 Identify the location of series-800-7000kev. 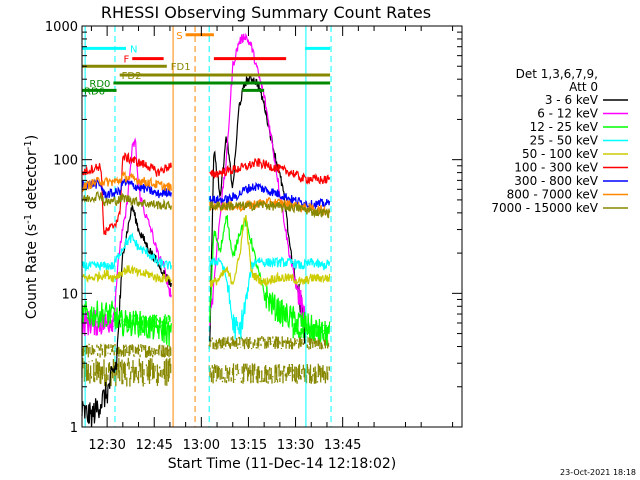
(206, 193).